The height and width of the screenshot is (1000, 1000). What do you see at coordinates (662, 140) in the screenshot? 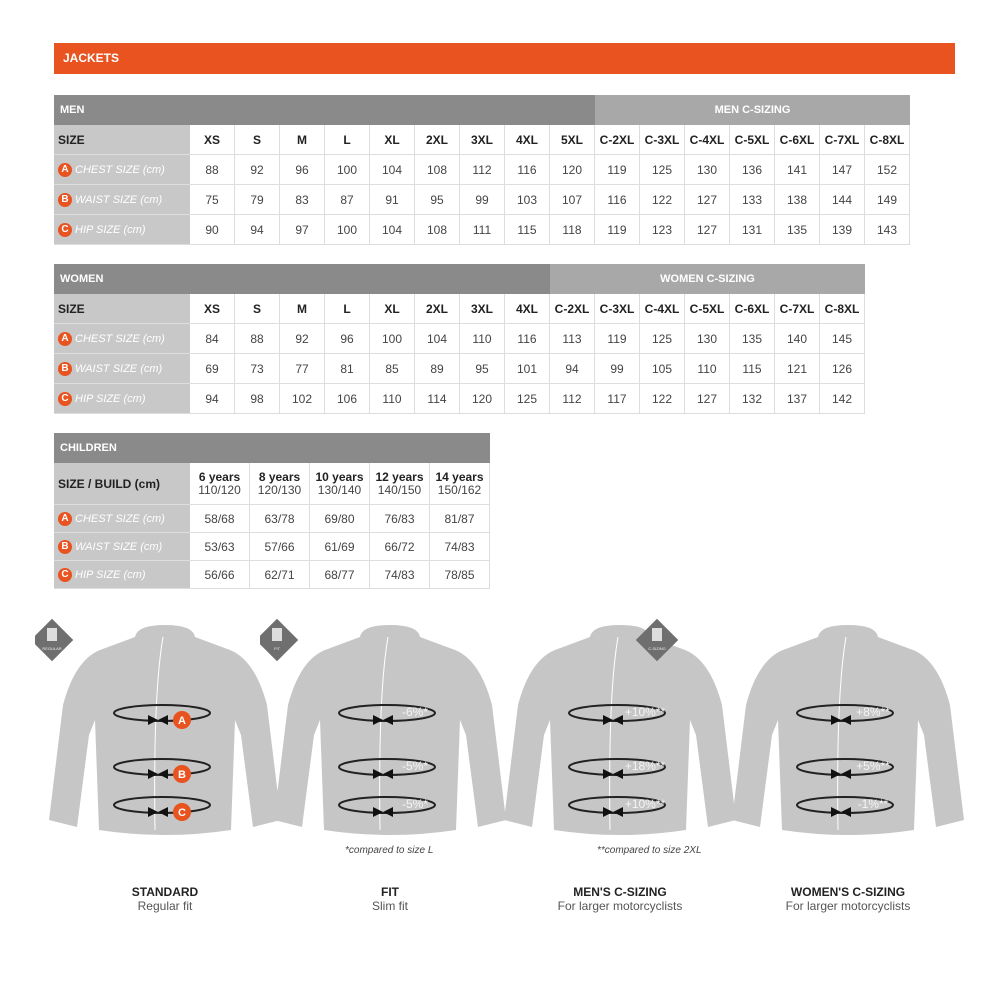
I see `size-header: C-3XL` at bounding box center [662, 140].